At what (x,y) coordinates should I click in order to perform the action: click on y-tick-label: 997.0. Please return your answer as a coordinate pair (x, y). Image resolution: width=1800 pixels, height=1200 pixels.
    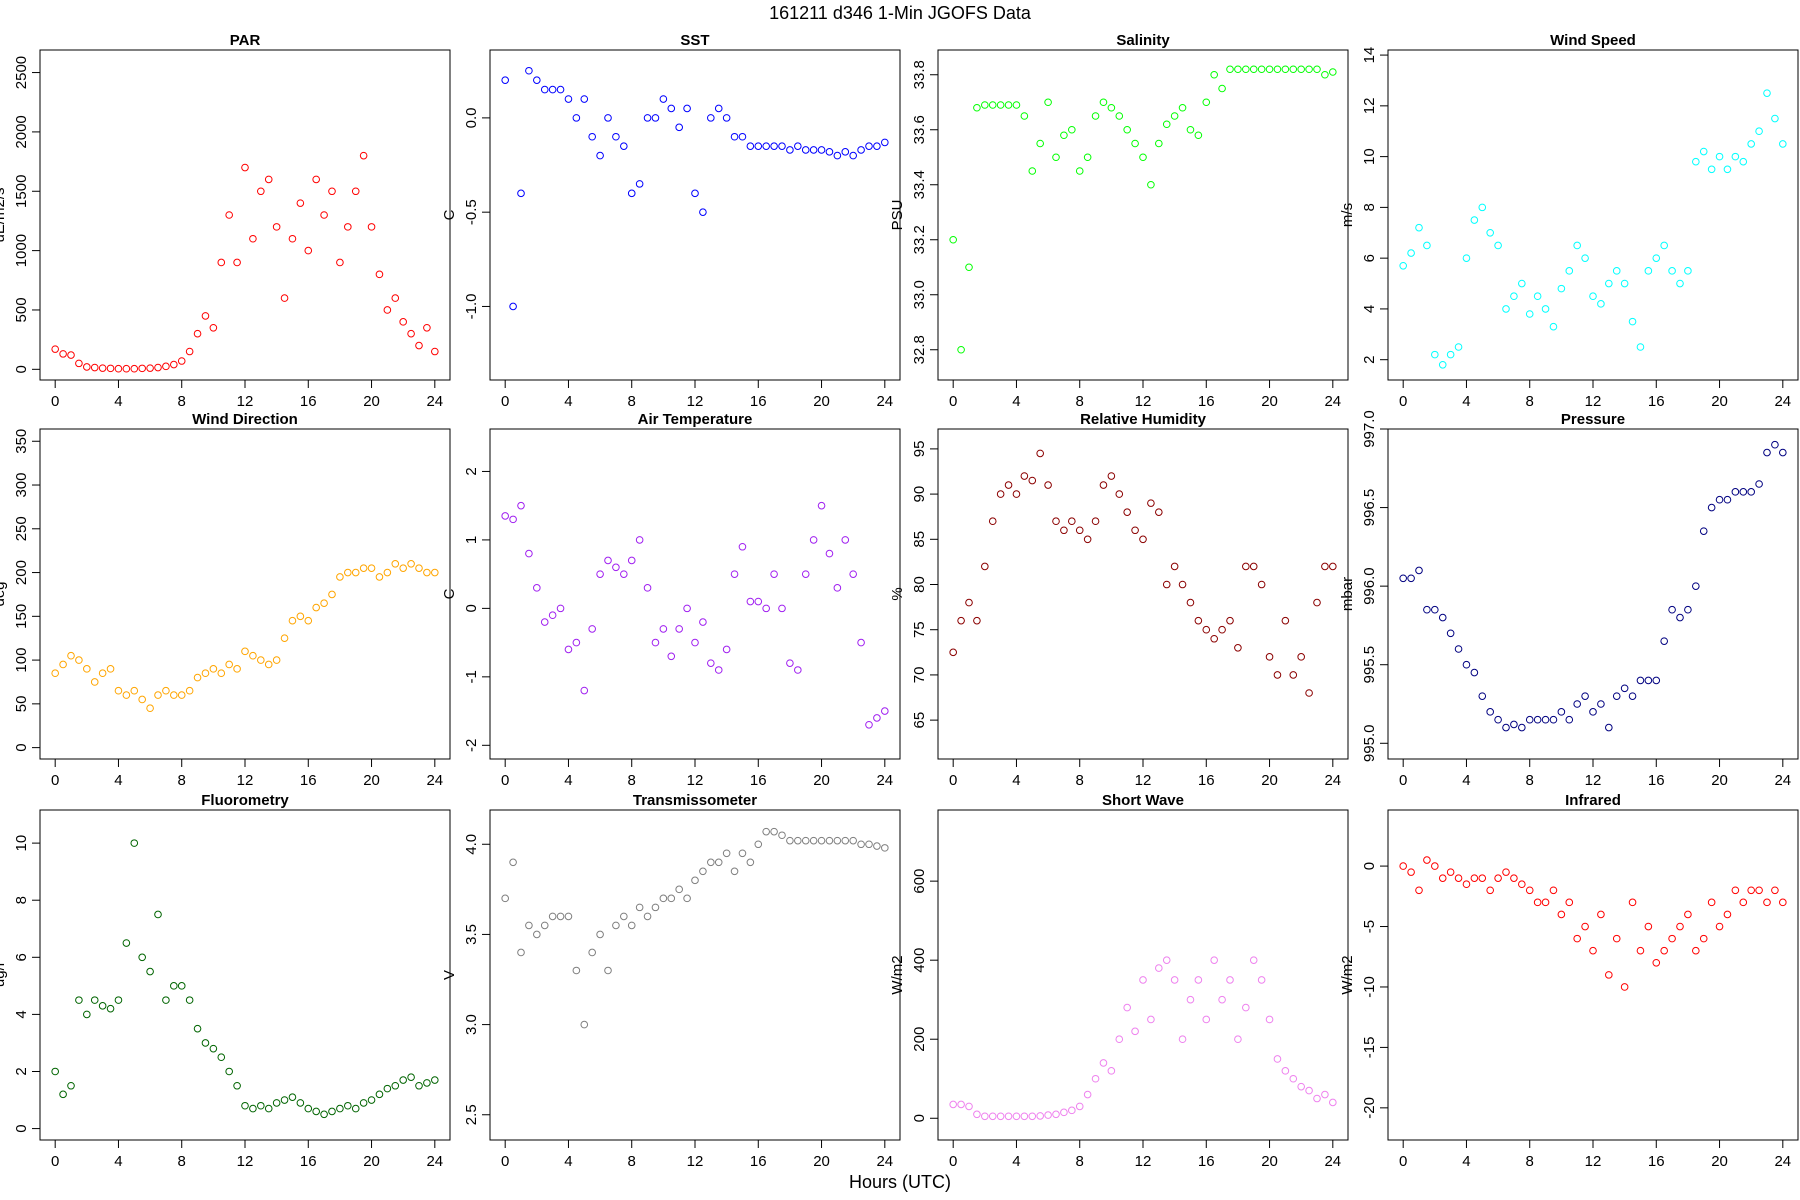
    Looking at the image, I should click on (1369, 429).